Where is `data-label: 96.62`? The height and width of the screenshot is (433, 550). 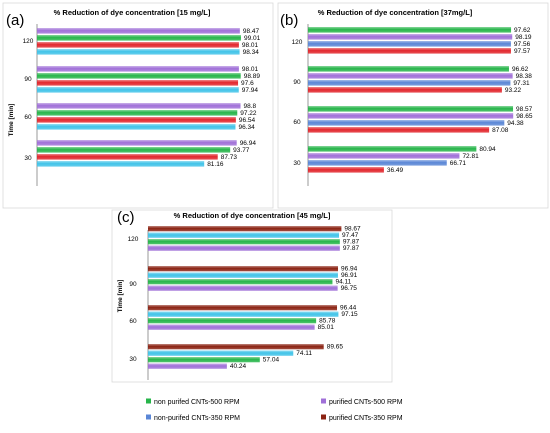
data-label: 96.62 is located at coordinates (520, 69).